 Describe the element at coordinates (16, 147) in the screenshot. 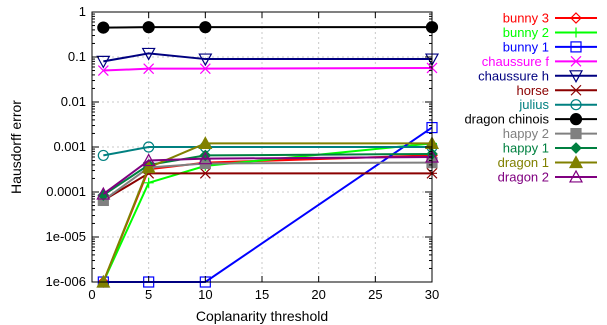

I see `y-axis-title: Hausdorff error` at that location.